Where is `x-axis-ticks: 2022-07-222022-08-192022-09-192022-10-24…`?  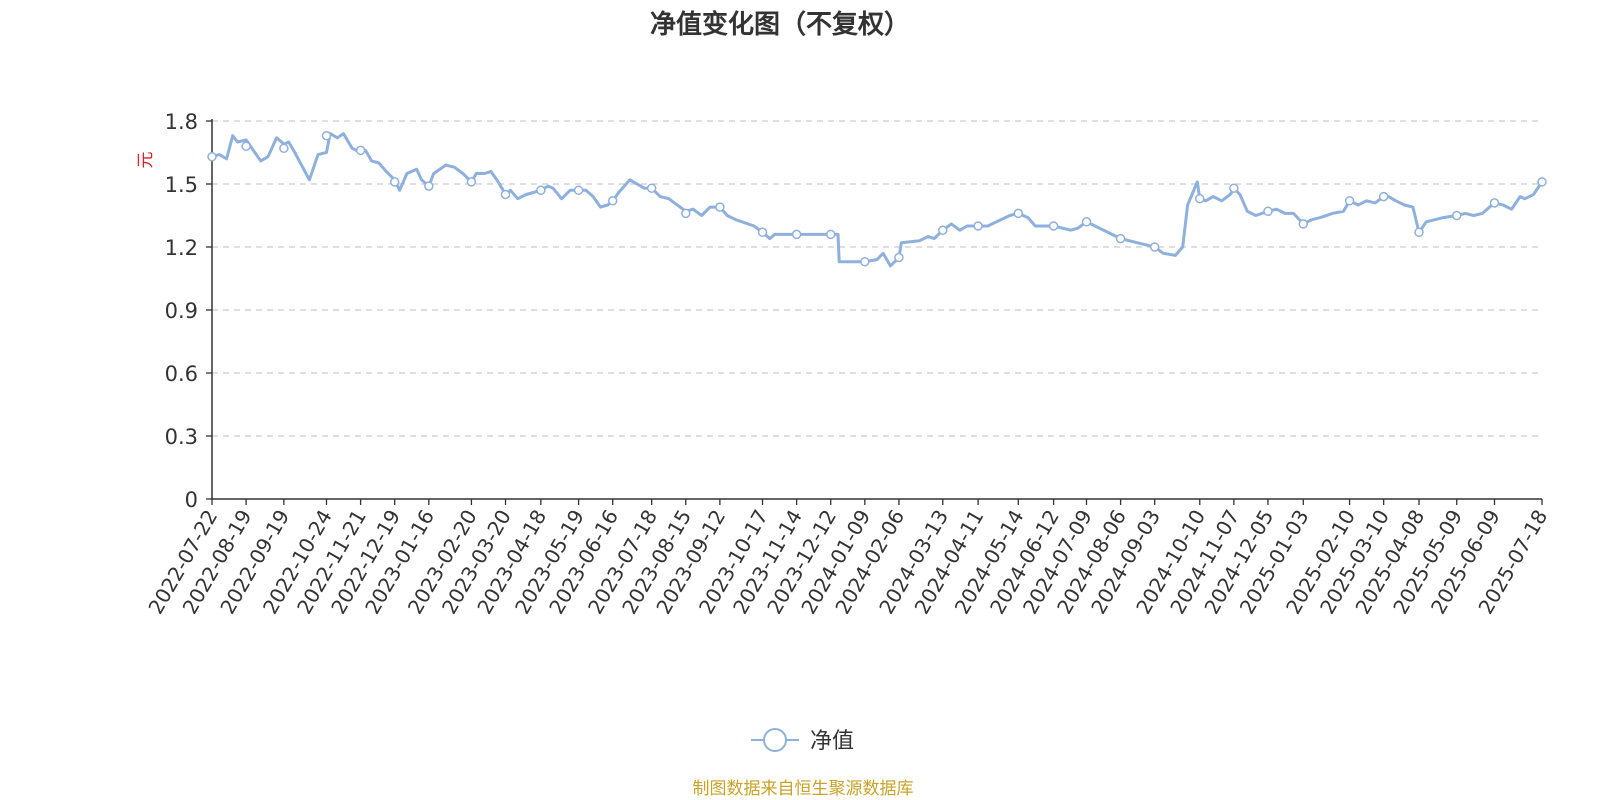 x-axis-ticks: 2022-07-222022-08-192022-09-192022-10-24… is located at coordinates (847, 558).